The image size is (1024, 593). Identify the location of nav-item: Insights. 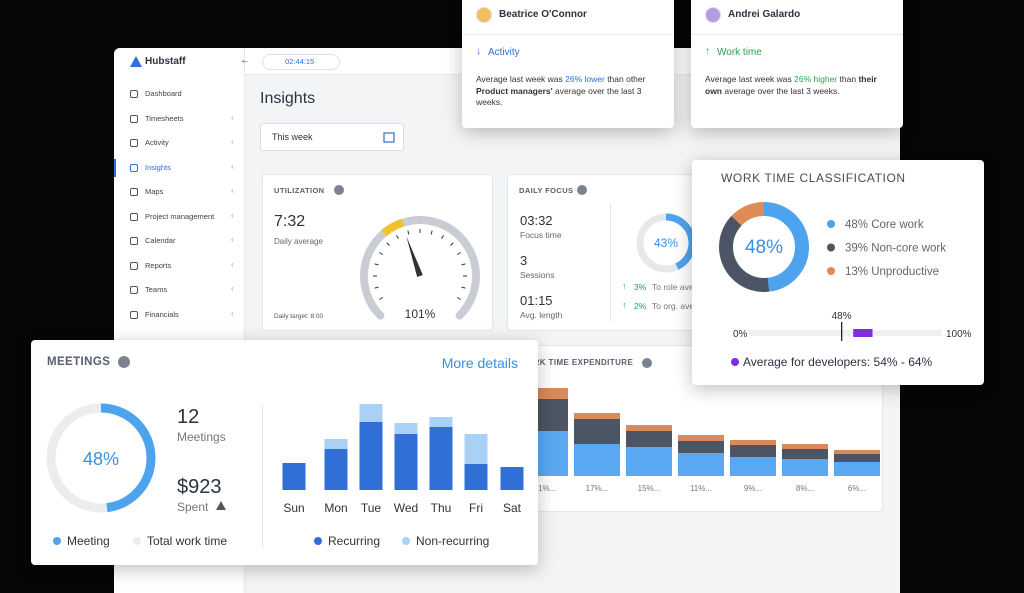
(158, 167).